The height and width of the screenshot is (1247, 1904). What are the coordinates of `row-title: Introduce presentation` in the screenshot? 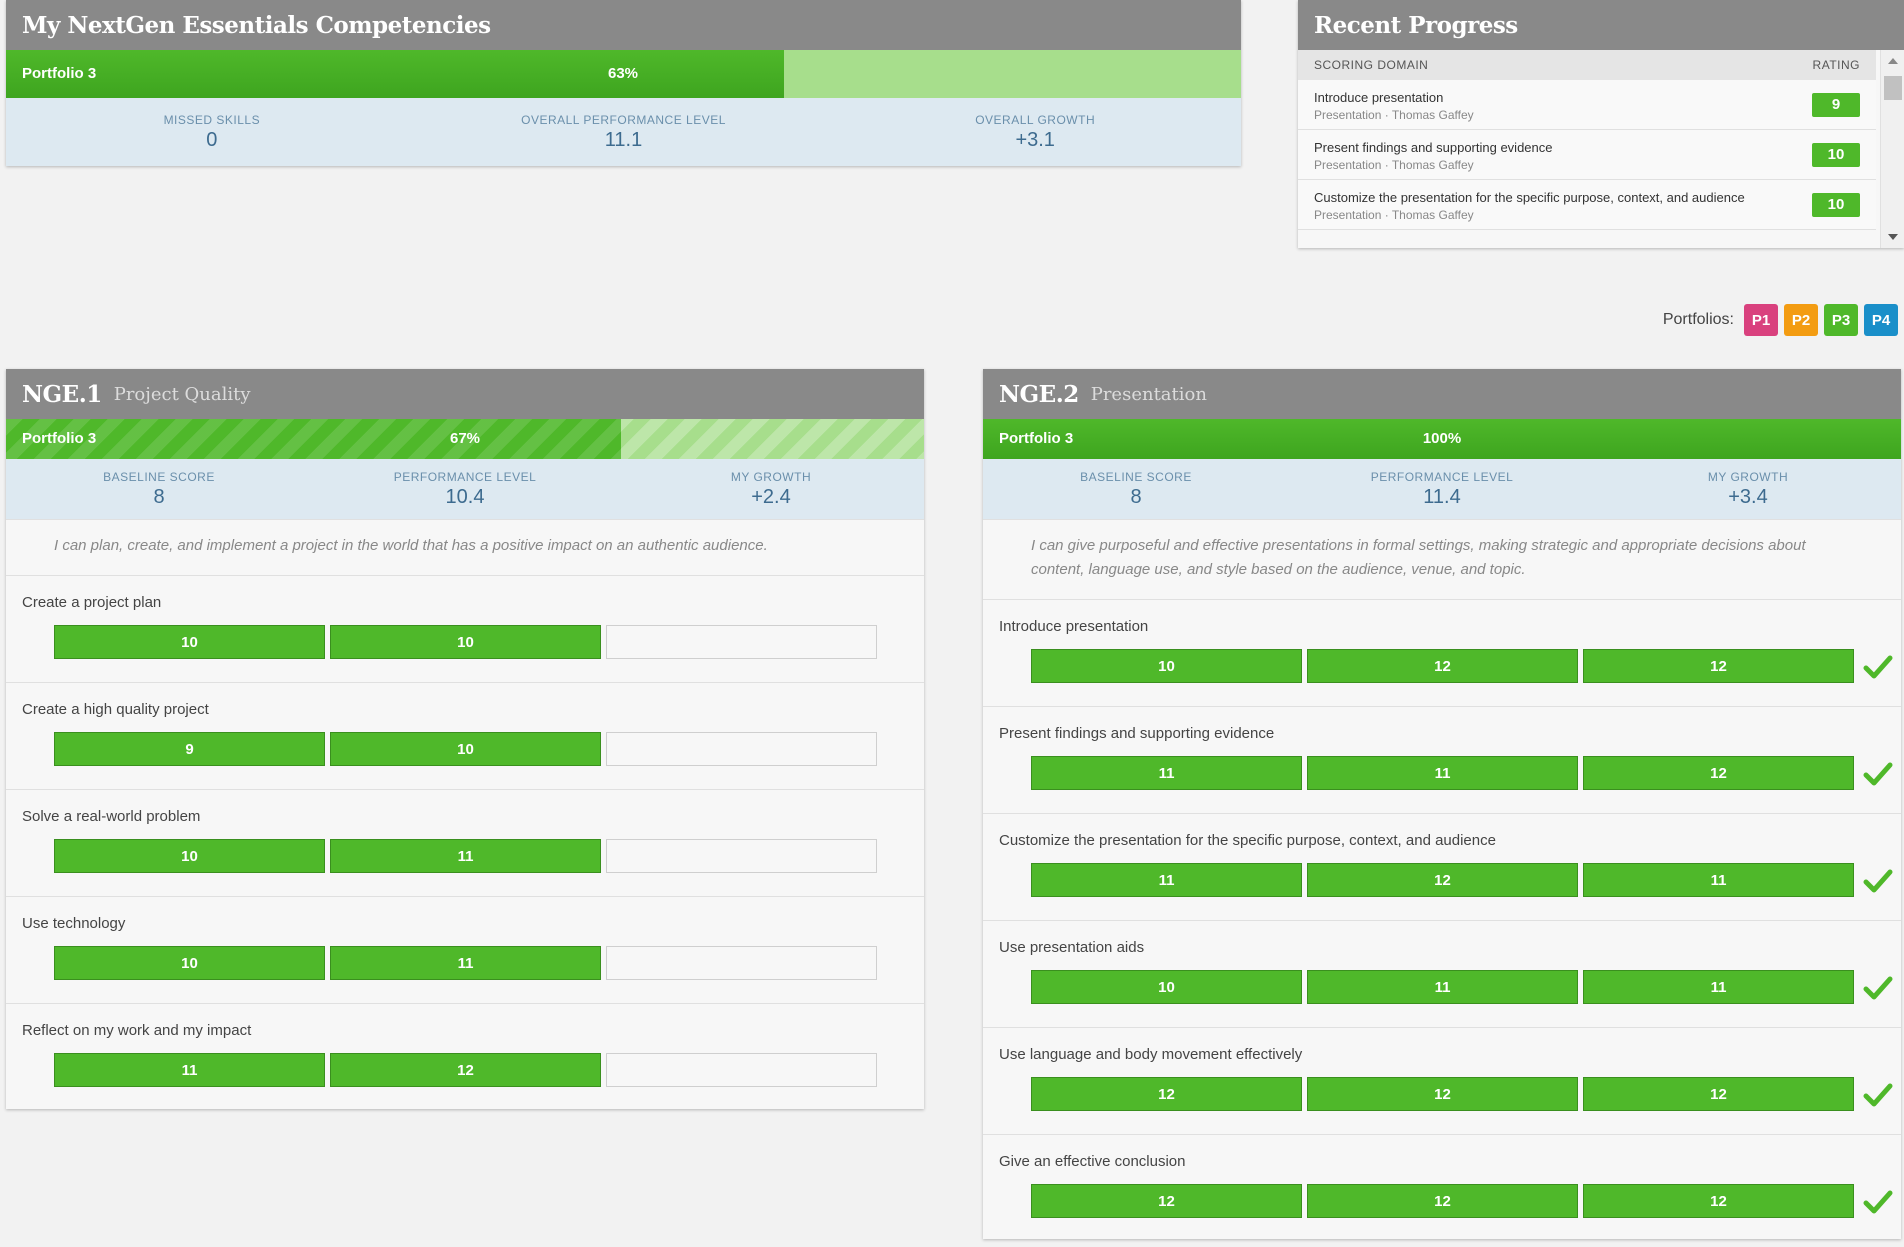 It's located at (1379, 97).